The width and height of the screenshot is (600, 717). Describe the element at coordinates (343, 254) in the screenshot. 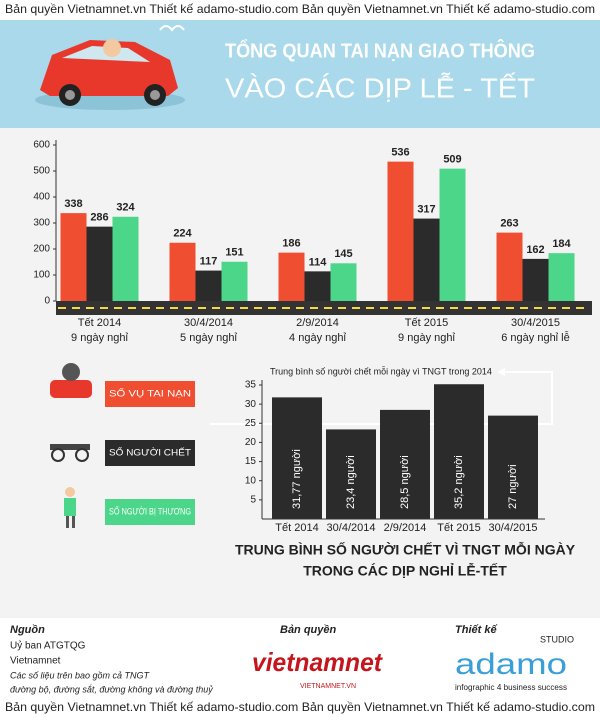

I see `value-label: 145` at that location.